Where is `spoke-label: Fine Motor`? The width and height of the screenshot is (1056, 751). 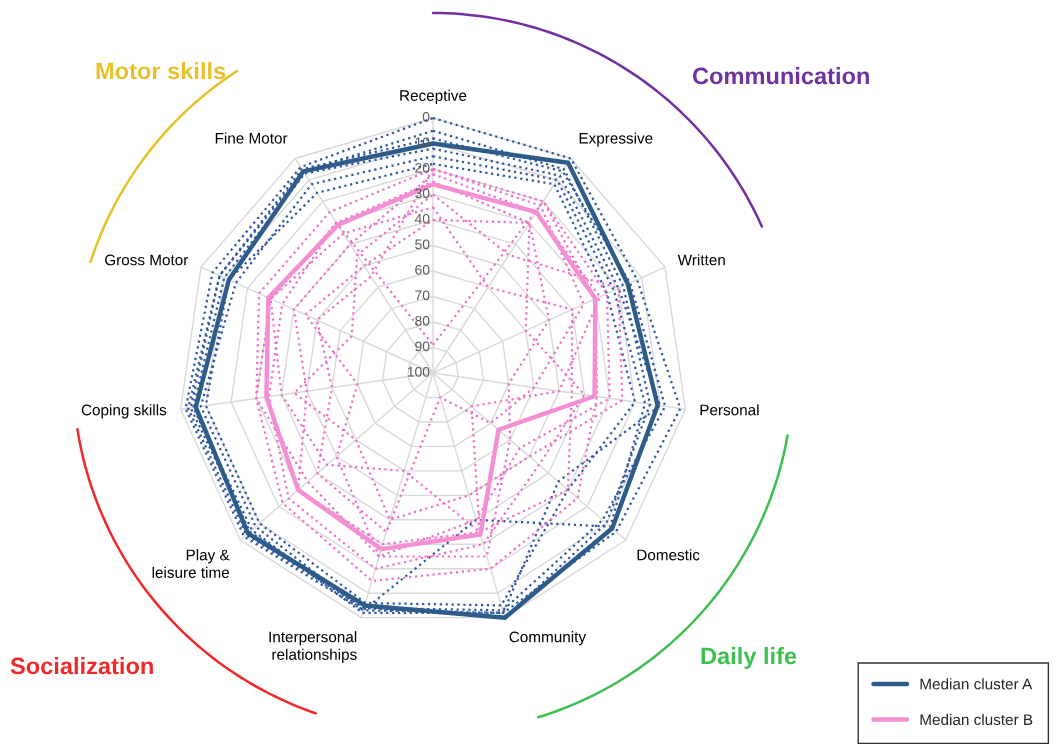
spoke-label: Fine Motor is located at coordinates (251, 138).